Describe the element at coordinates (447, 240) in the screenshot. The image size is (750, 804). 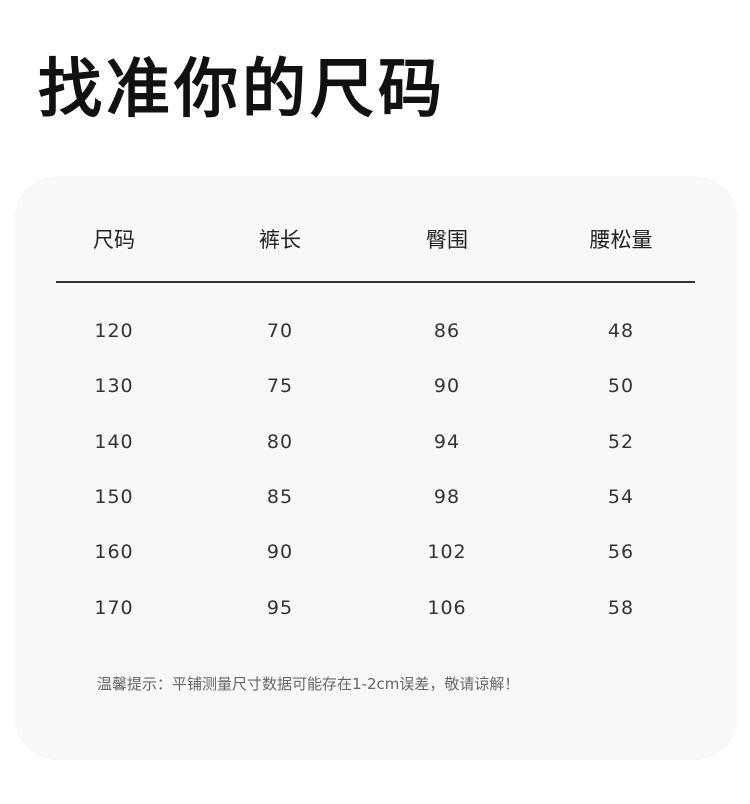
I see `column-header: 臀围` at that location.